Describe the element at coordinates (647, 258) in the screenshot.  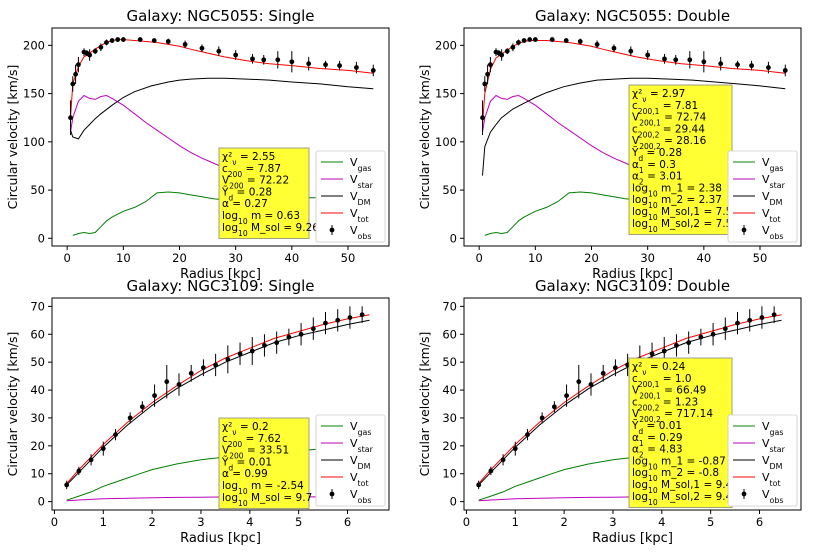
I see `x-tick-label: 30` at that location.